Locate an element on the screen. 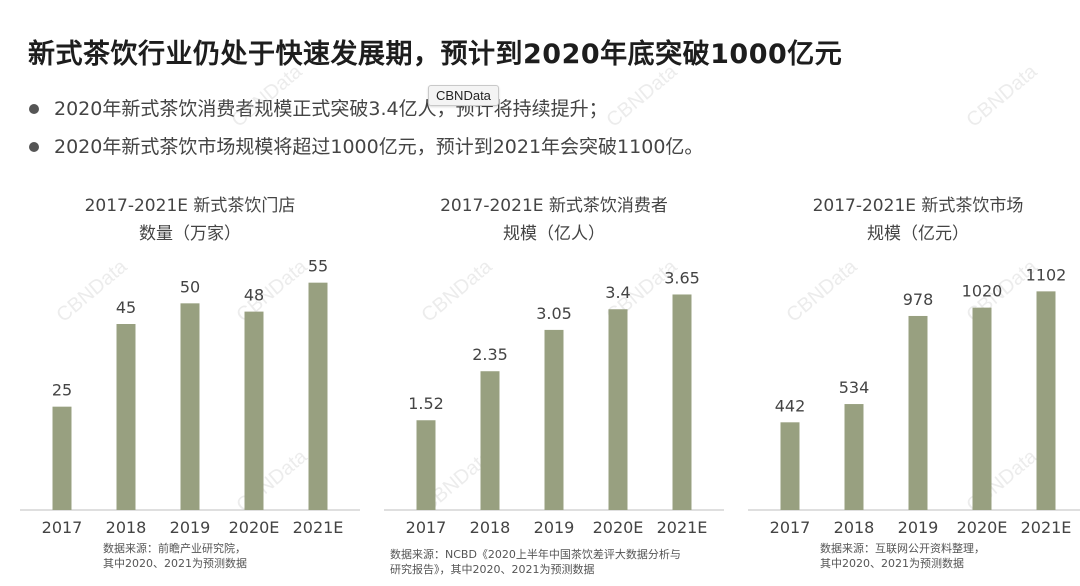  chart-title-line: 2017-2021E 新式茶饮消费者 is located at coordinates (554, 206).